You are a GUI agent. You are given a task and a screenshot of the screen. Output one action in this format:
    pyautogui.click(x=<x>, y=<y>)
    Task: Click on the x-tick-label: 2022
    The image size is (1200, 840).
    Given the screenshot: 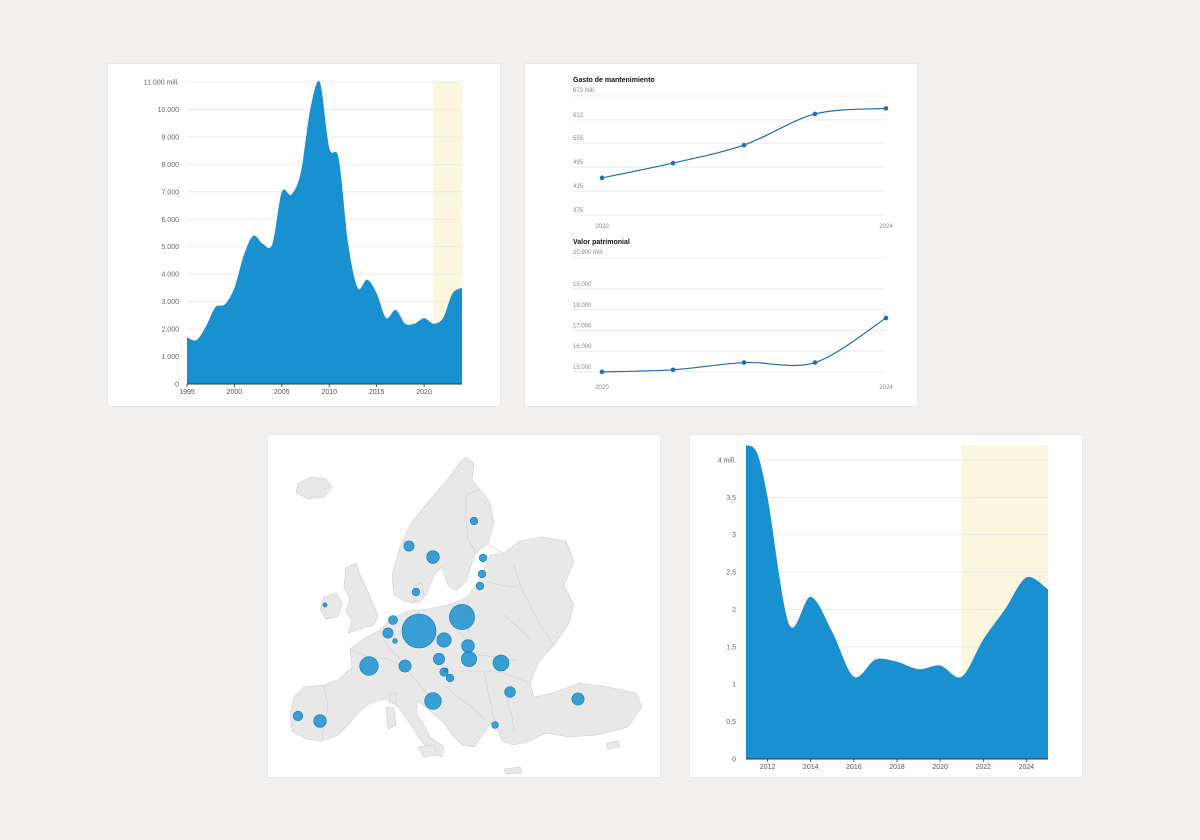 What is the action you would take?
    pyautogui.click(x=983, y=767)
    